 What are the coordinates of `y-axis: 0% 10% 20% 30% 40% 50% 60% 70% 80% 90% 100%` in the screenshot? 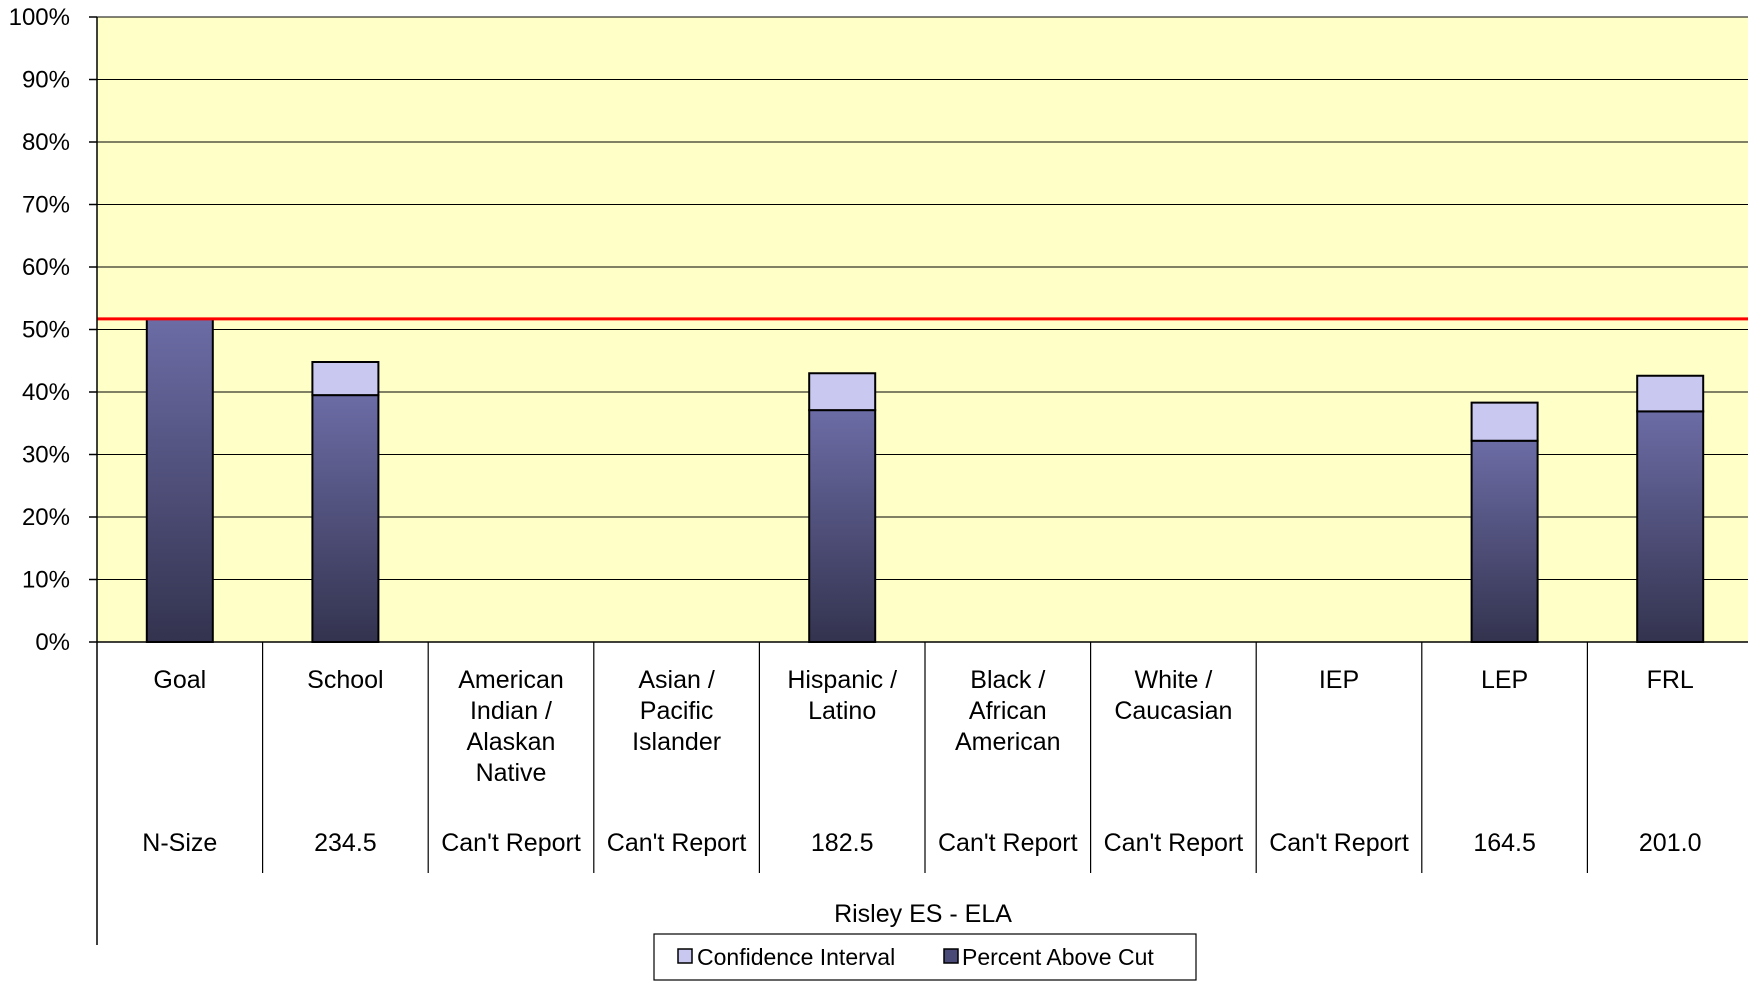 It's located at (53, 330).